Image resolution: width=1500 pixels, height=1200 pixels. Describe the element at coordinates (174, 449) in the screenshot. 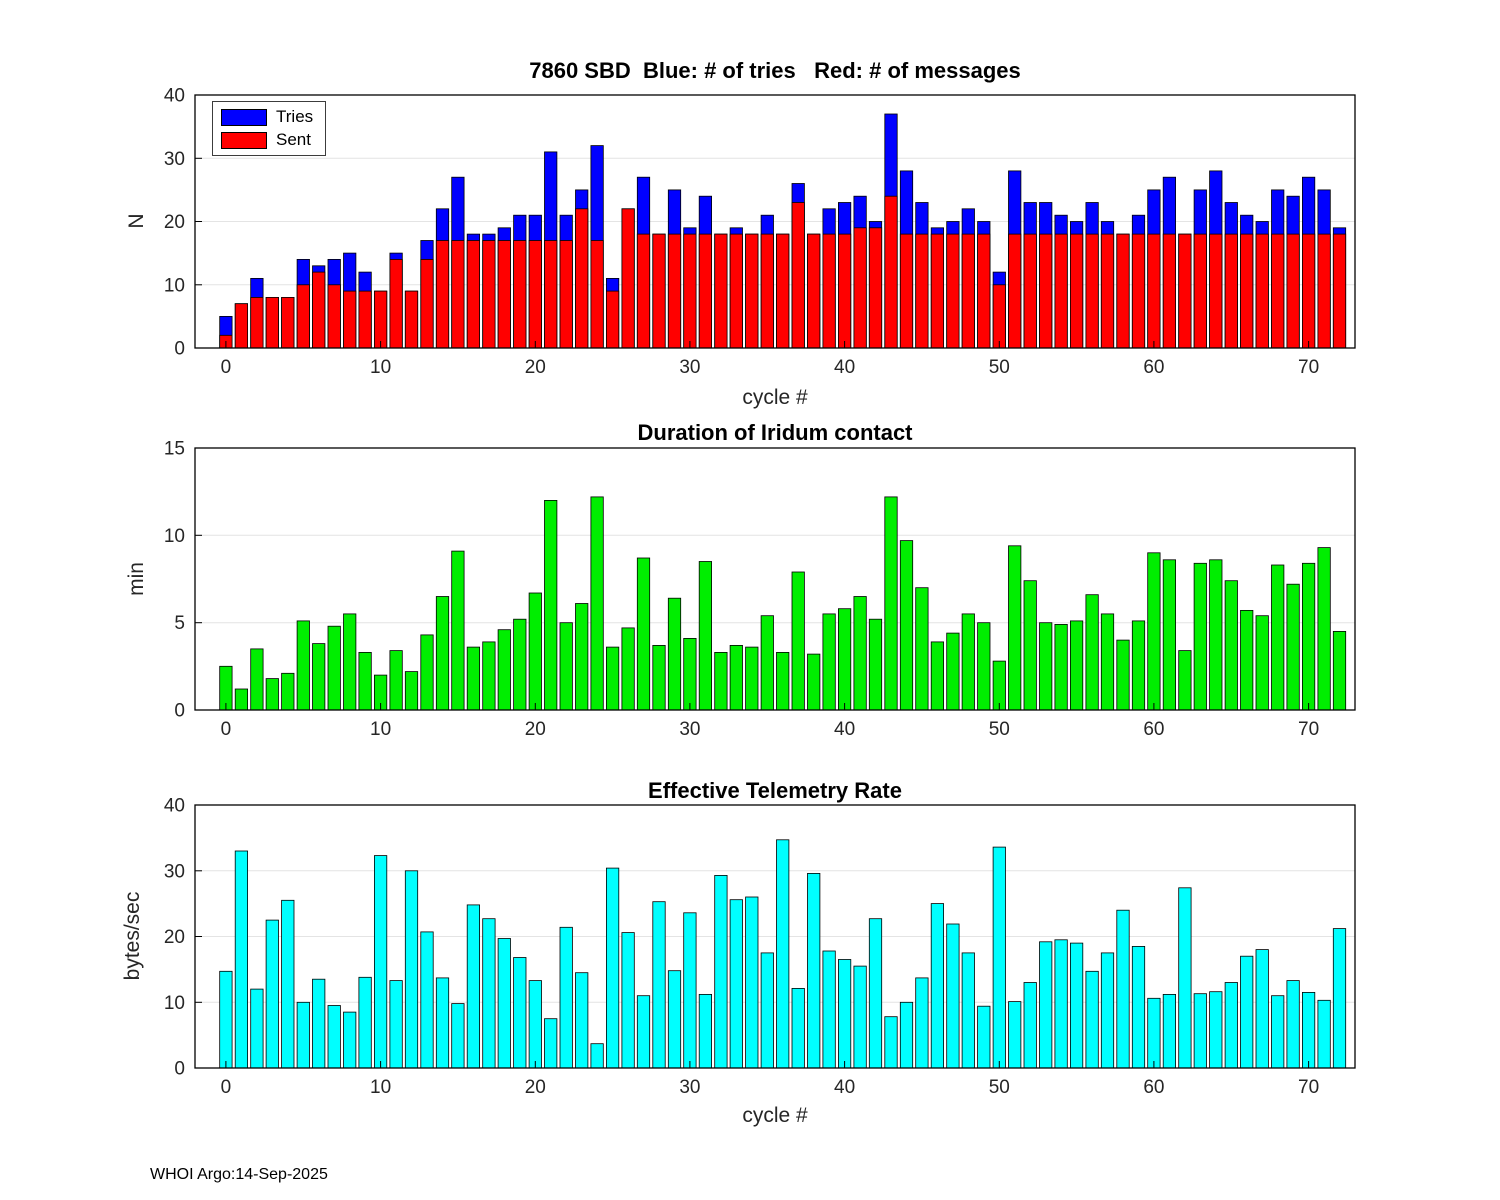

I see `svg-text: 15` at that location.